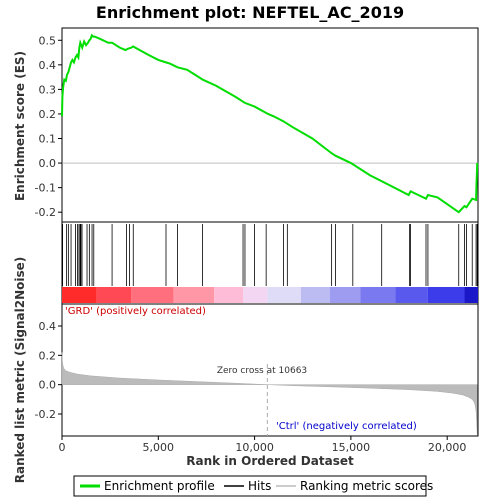 Image resolution: width=500 pixels, height=504 pixels. I want to click on es-y-tick-label: 0.3, so click(48, 89).